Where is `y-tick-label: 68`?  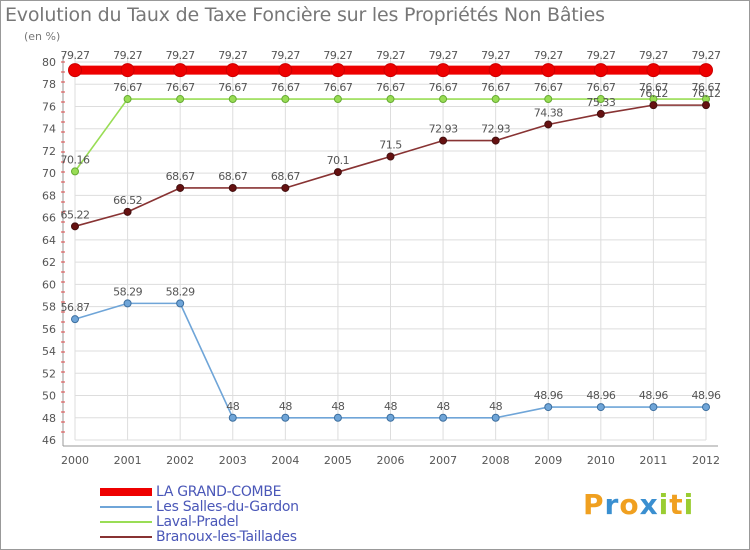 y-tick-label: 68 is located at coordinates (49, 195).